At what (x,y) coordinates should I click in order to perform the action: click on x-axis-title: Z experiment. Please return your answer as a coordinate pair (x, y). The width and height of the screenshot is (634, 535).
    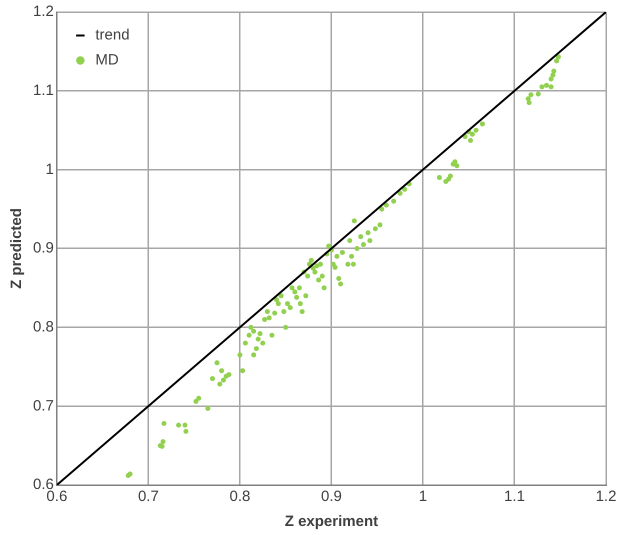
    Looking at the image, I should click on (331, 521).